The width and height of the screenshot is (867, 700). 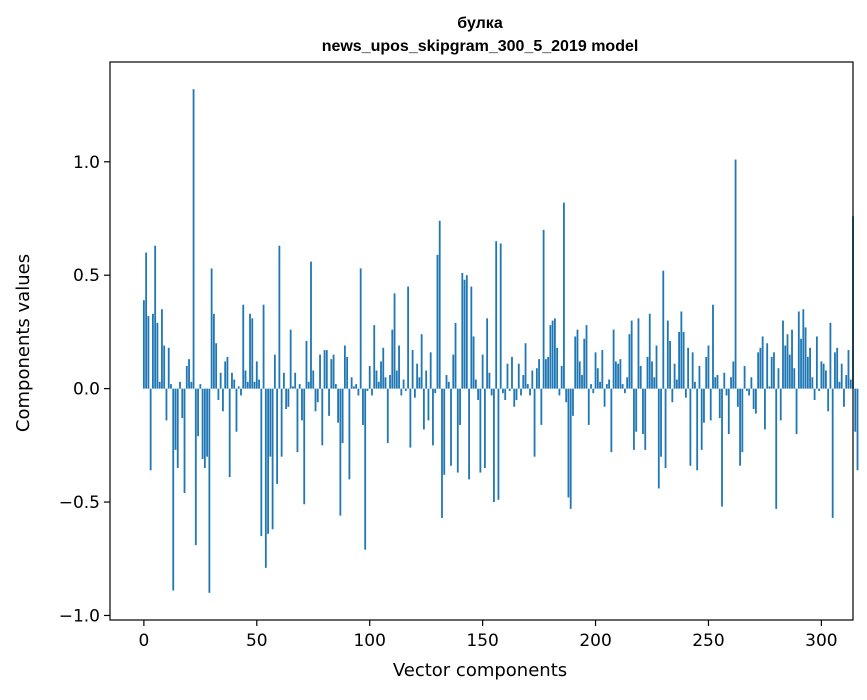 I want to click on chart-subtitle: news_upos_skipgram_300_5_2019 model, so click(x=480, y=46).